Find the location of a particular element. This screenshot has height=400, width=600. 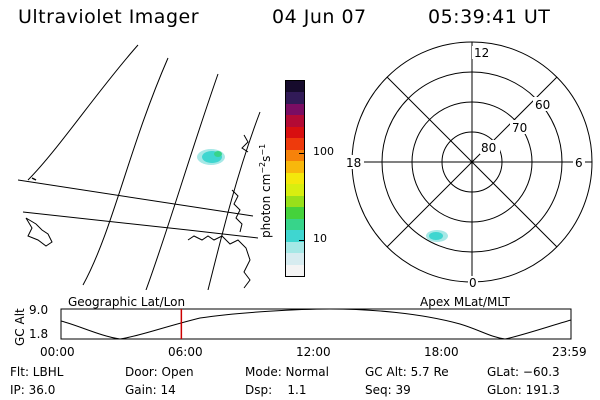

unit-exponent: −2 is located at coordinates (262, 167).